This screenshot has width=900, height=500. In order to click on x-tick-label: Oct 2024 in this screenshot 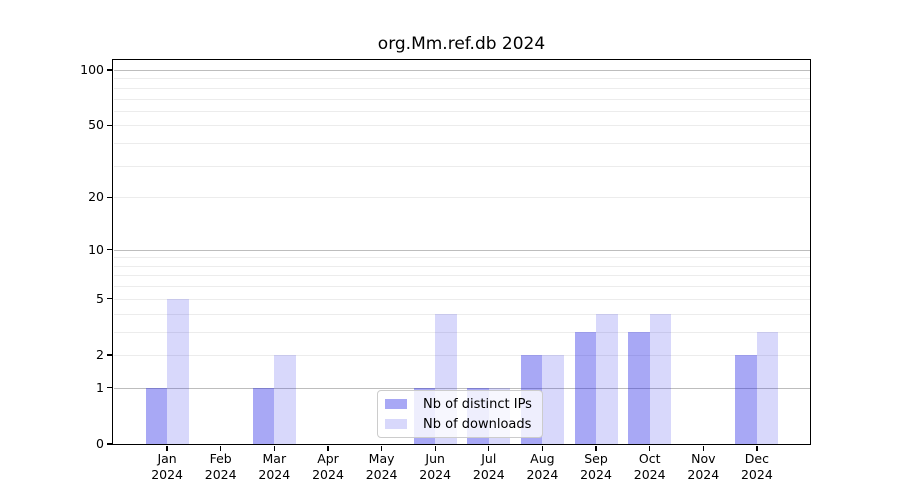, I will do `click(650, 466)`.